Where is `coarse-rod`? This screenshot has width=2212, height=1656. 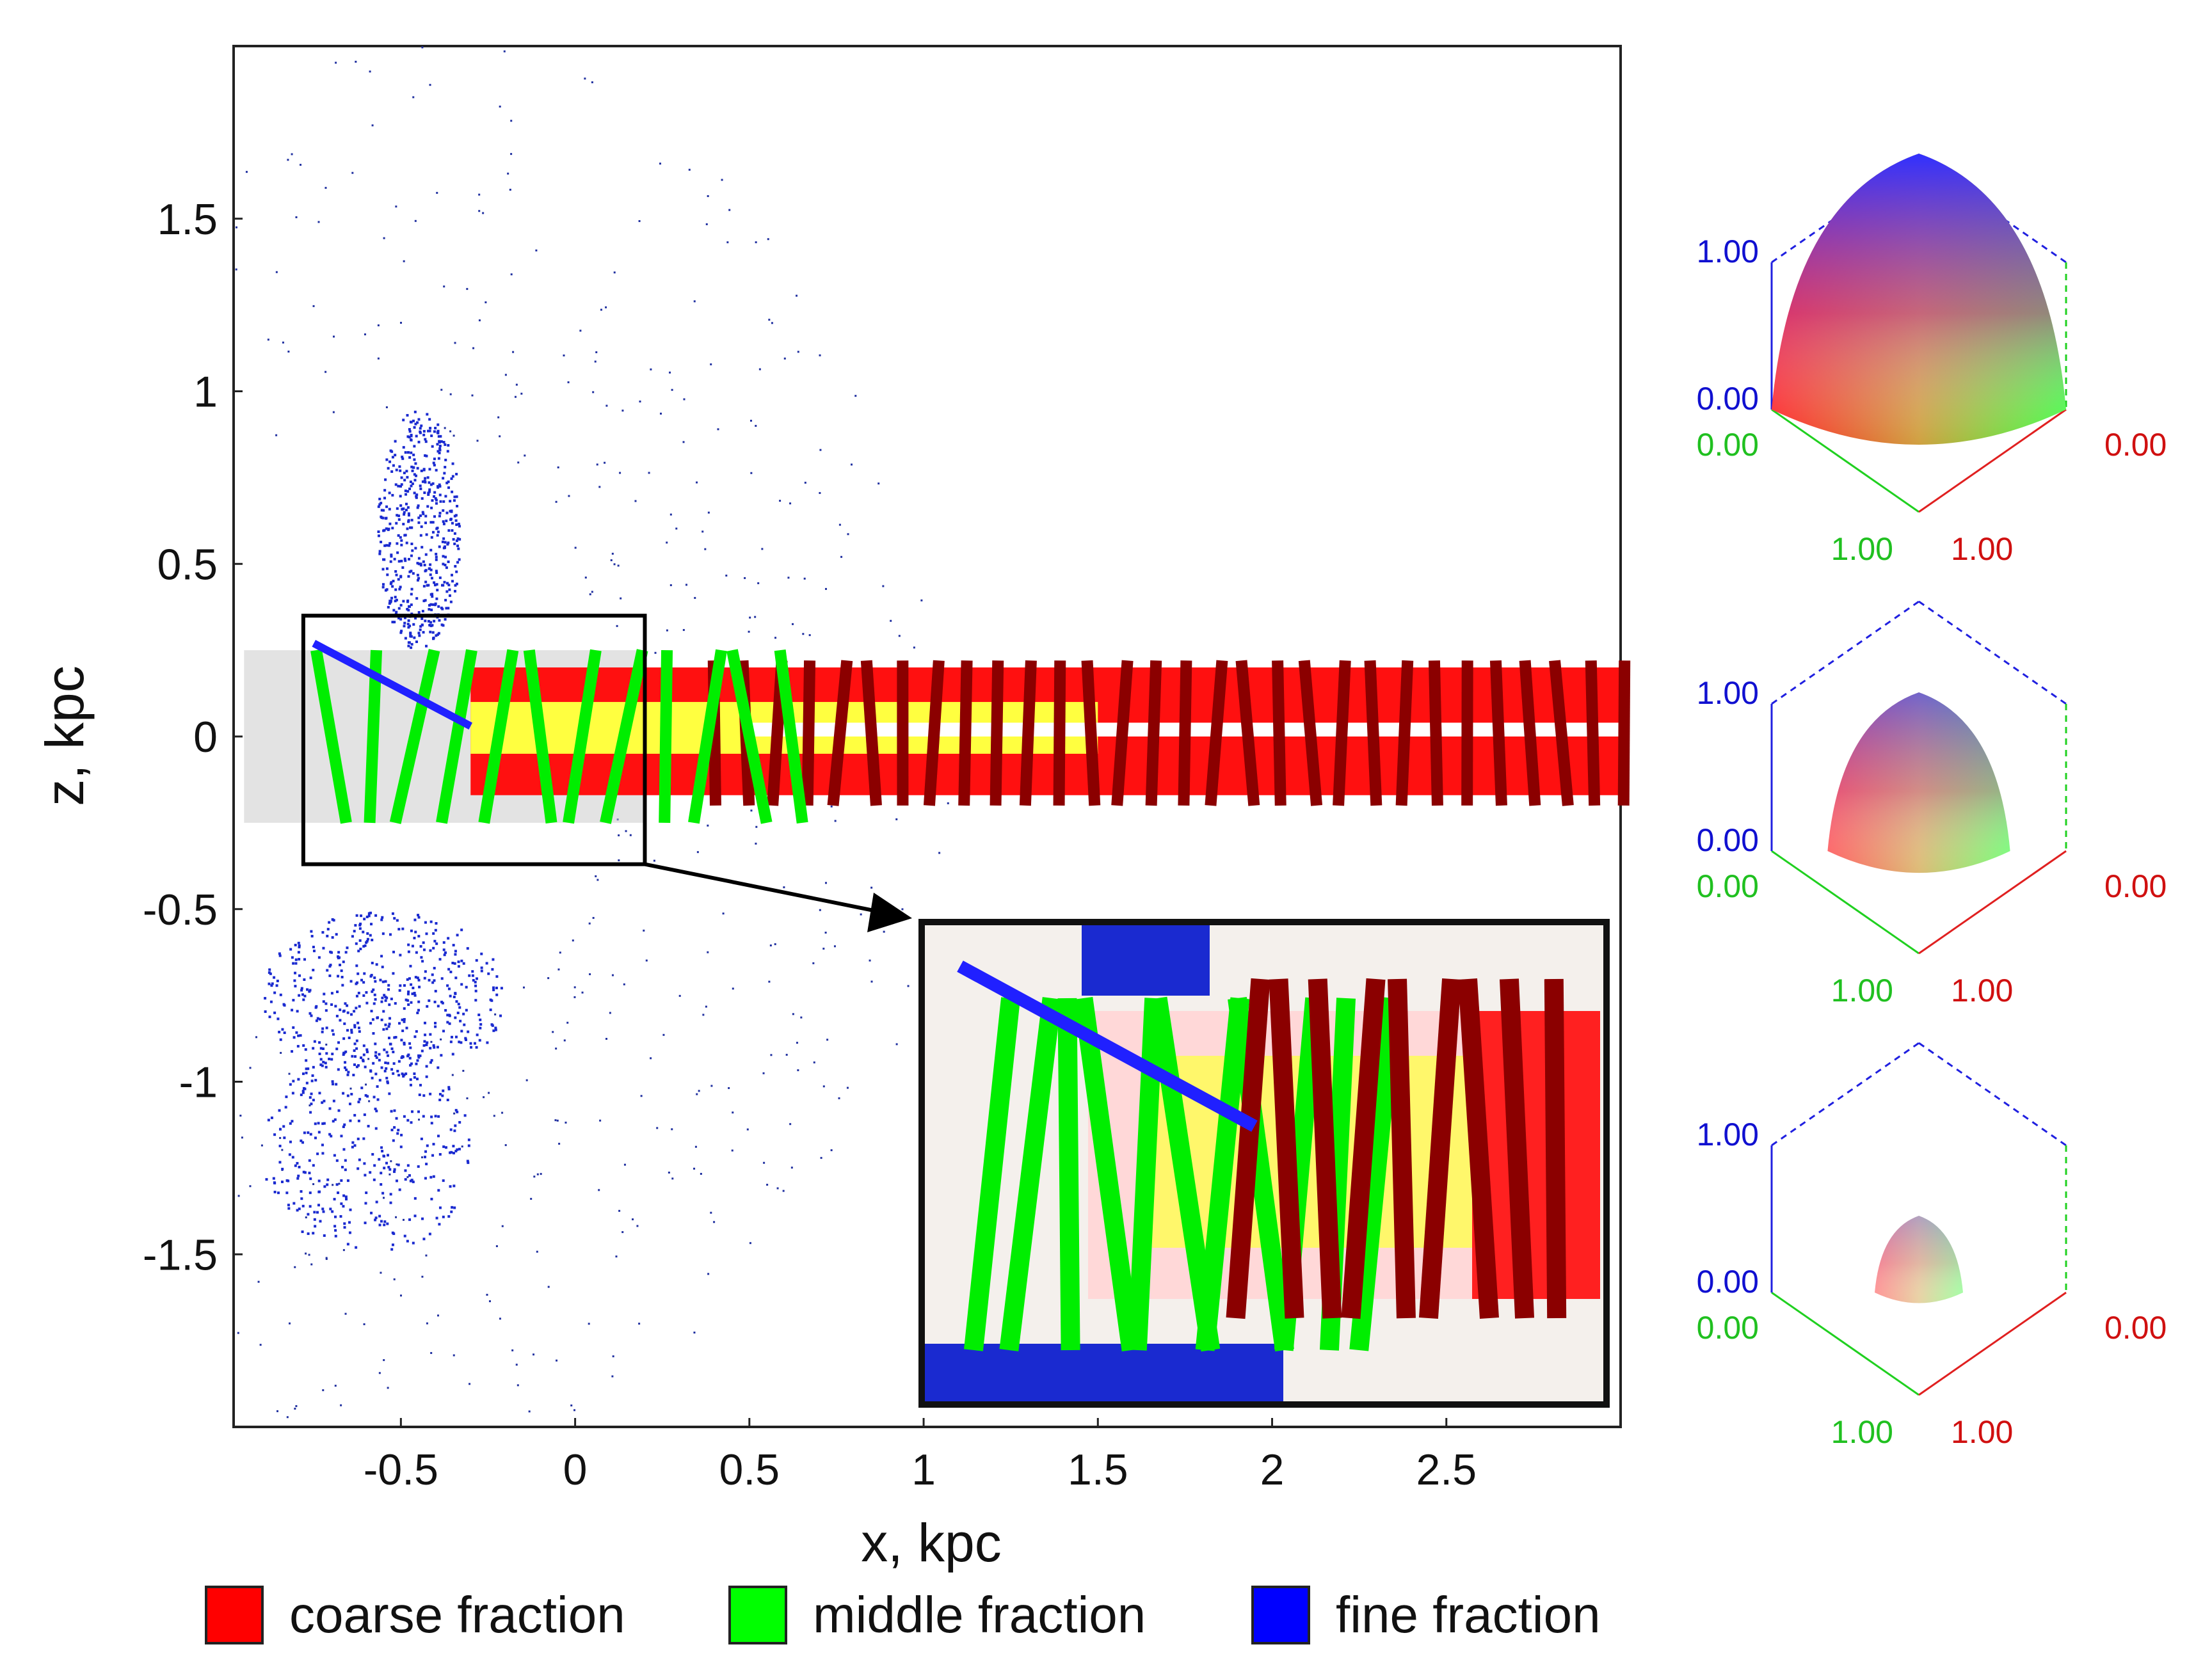
coarse-rod is located at coordinates (808, 733).